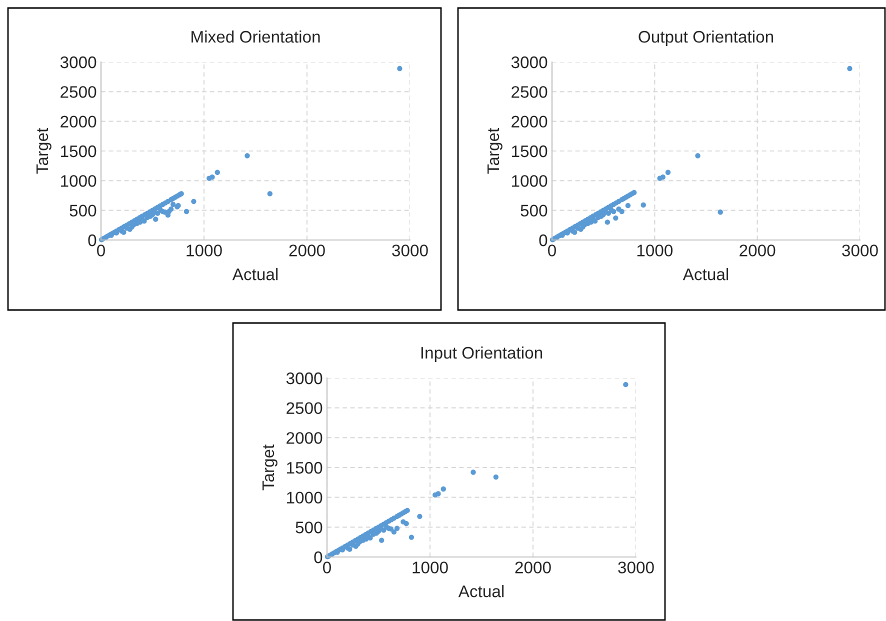  What do you see at coordinates (256, 36) in the screenshot?
I see `chart-title: Mixed Orientation` at bounding box center [256, 36].